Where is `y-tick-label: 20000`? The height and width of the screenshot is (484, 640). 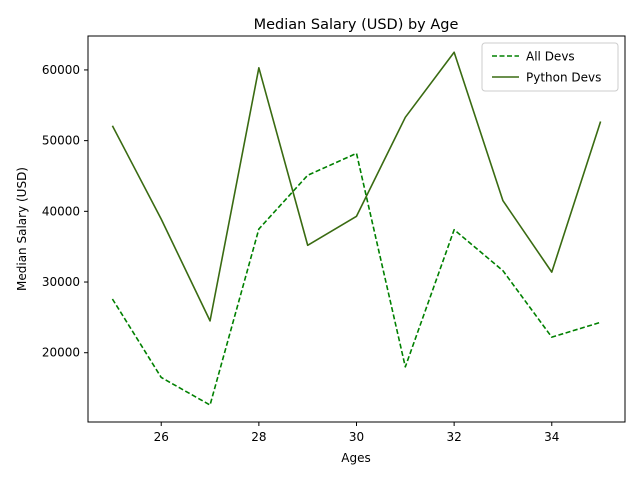 y-tick-label: 20000 is located at coordinates (61, 353).